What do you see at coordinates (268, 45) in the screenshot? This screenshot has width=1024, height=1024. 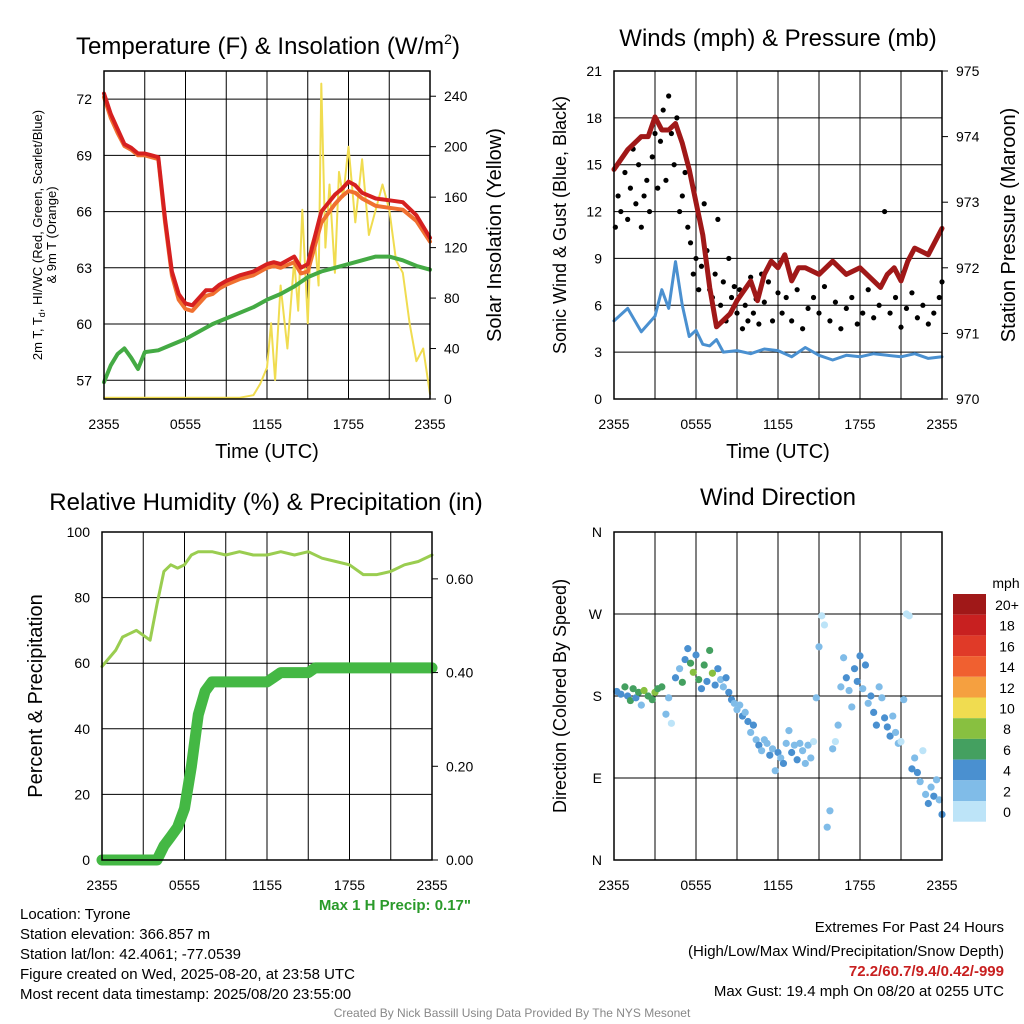 I see `temp-title: Temperature (F) & Insolation (W/m2)` at bounding box center [268, 45].